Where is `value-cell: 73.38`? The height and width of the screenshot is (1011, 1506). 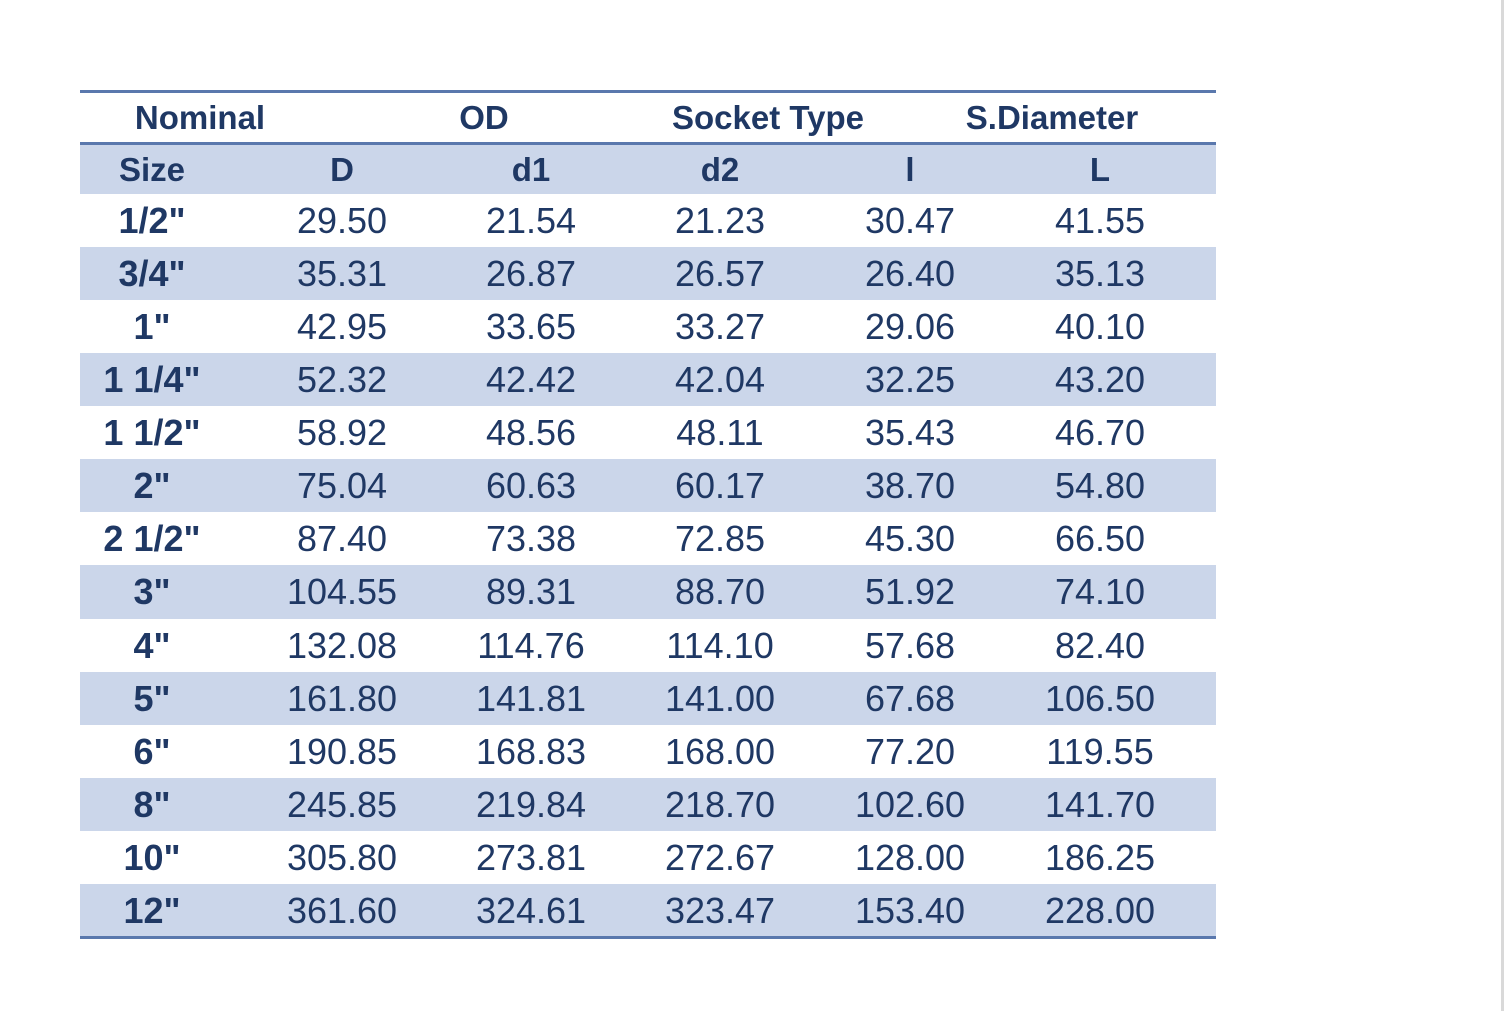 value-cell: 73.38 is located at coordinates (531, 539).